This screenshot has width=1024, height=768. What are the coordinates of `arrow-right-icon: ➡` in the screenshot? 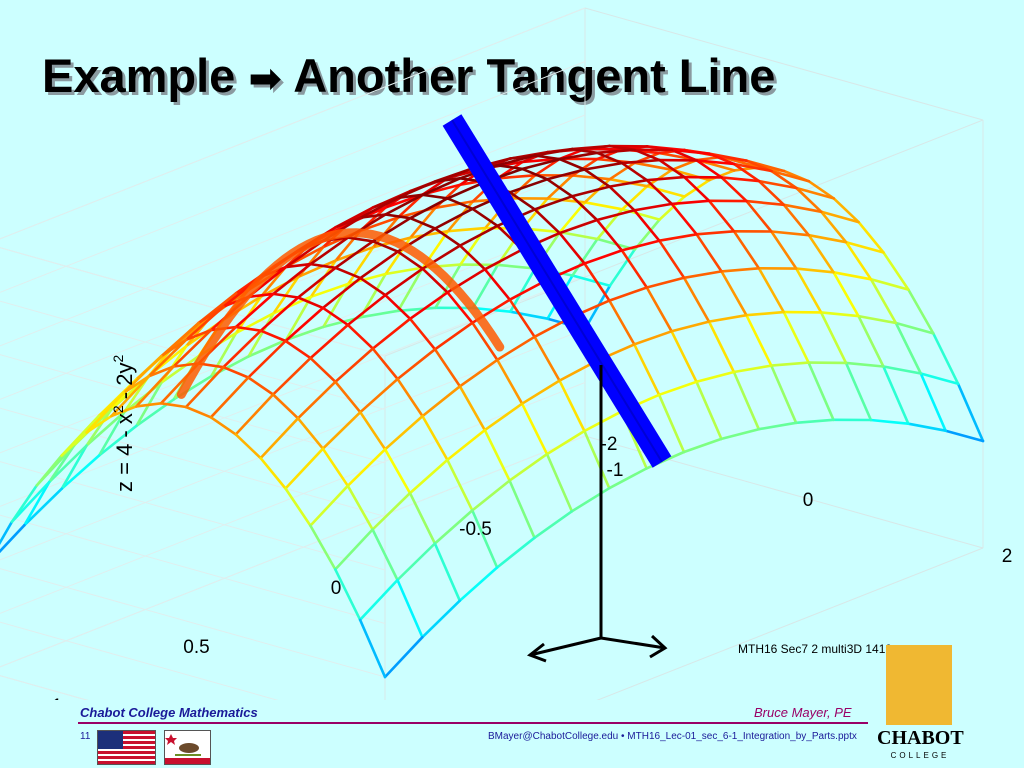 It's located at (265, 79).